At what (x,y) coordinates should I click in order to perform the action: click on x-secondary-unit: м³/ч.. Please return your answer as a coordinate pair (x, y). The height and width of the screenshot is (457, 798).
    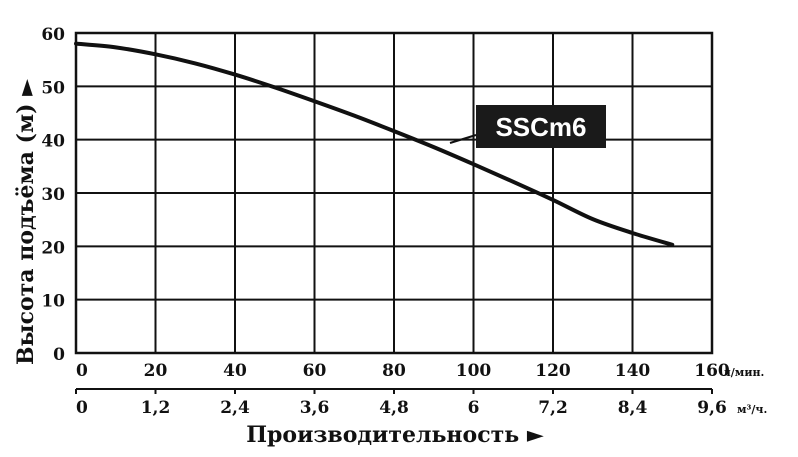
    Looking at the image, I should click on (752, 409).